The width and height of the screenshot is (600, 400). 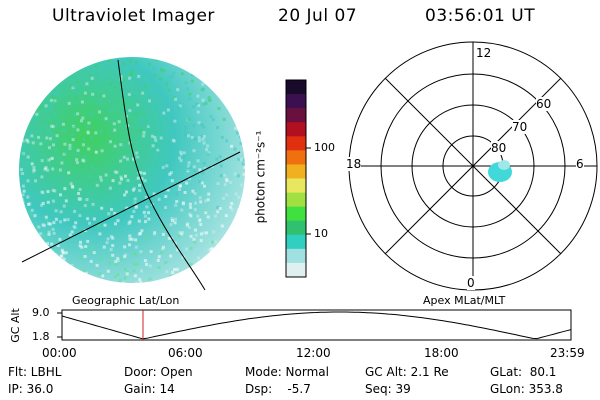 What do you see at coordinates (520, 127) in the screenshot?
I see `lat-label-70: 70` at bounding box center [520, 127].